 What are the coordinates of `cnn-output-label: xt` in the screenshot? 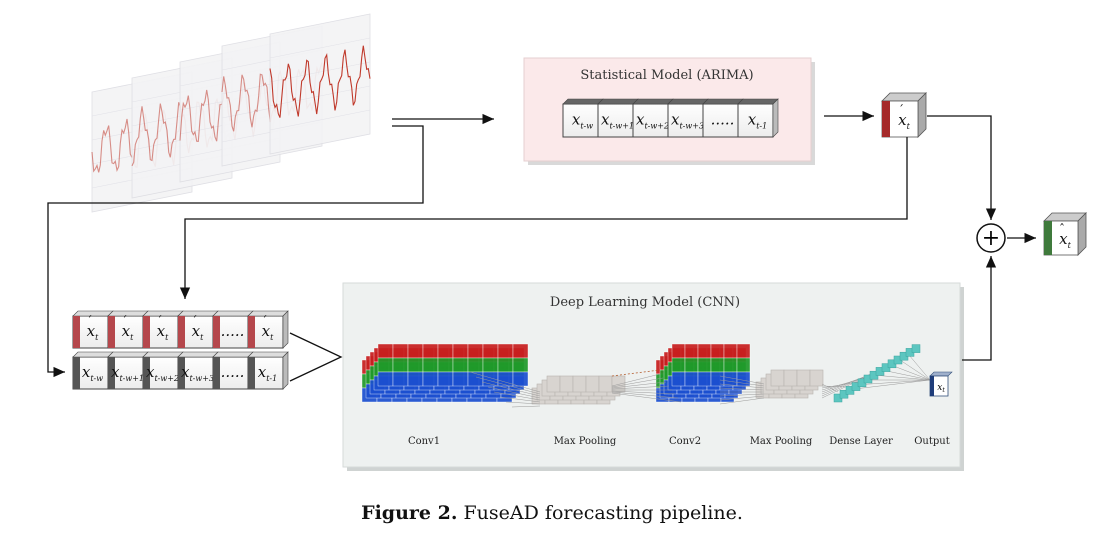 It's located at (941, 388).